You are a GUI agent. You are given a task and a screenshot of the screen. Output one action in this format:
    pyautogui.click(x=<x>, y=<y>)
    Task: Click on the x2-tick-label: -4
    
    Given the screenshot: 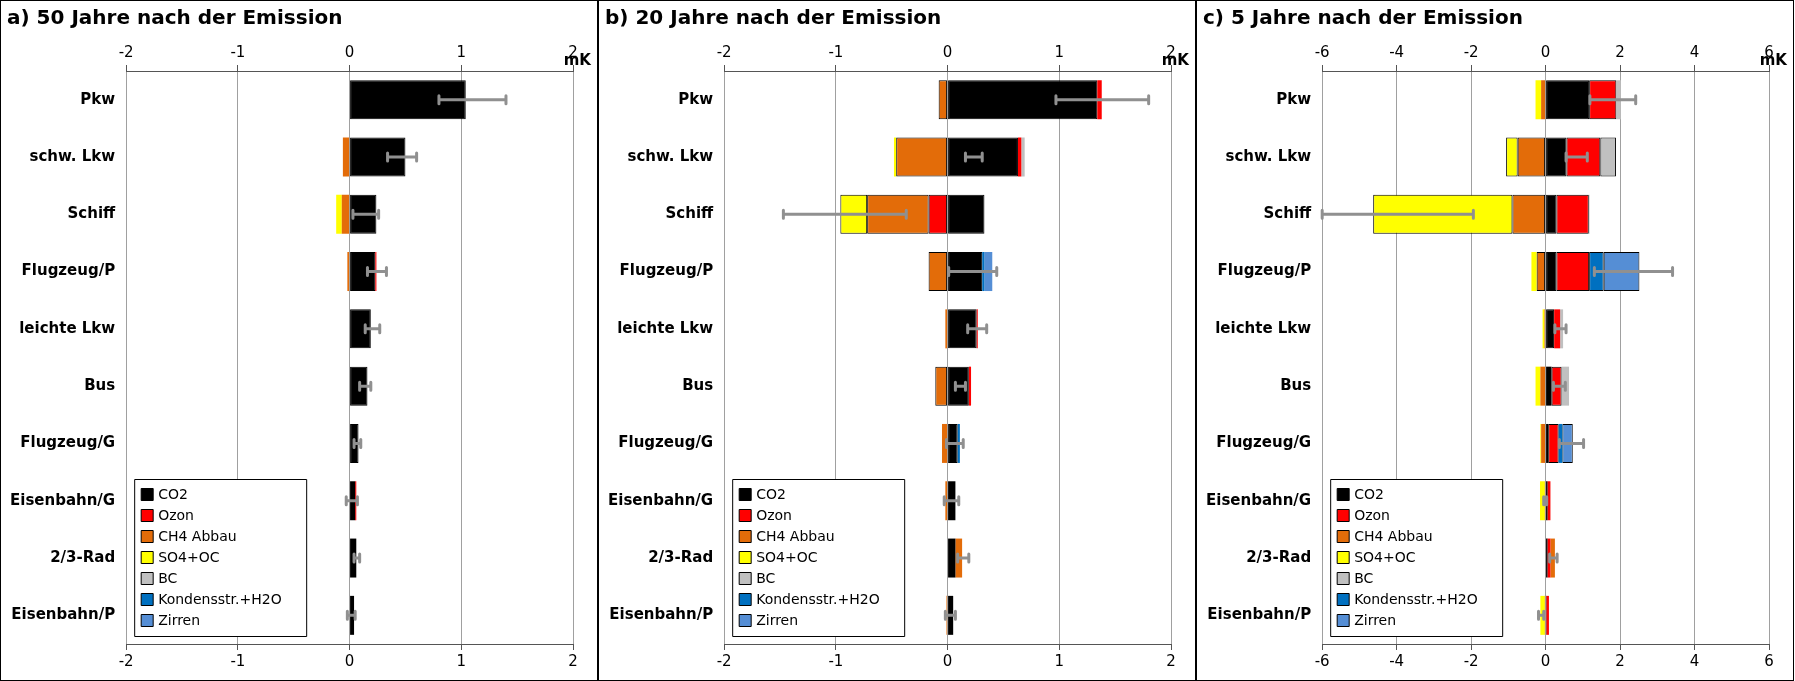 What is the action you would take?
    pyautogui.click(x=1397, y=51)
    